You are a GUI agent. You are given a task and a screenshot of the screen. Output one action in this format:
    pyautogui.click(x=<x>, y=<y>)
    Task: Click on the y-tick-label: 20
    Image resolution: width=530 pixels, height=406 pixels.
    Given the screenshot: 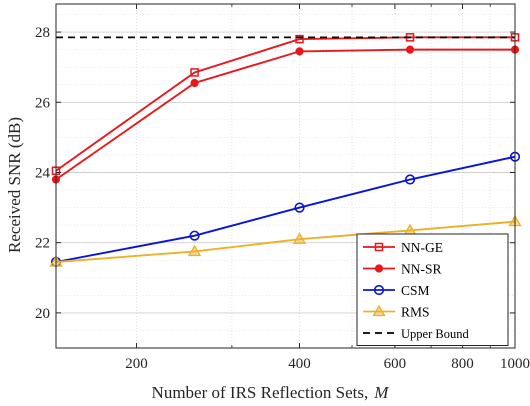 What is the action you would take?
    pyautogui.click(x=42, y=314)
    